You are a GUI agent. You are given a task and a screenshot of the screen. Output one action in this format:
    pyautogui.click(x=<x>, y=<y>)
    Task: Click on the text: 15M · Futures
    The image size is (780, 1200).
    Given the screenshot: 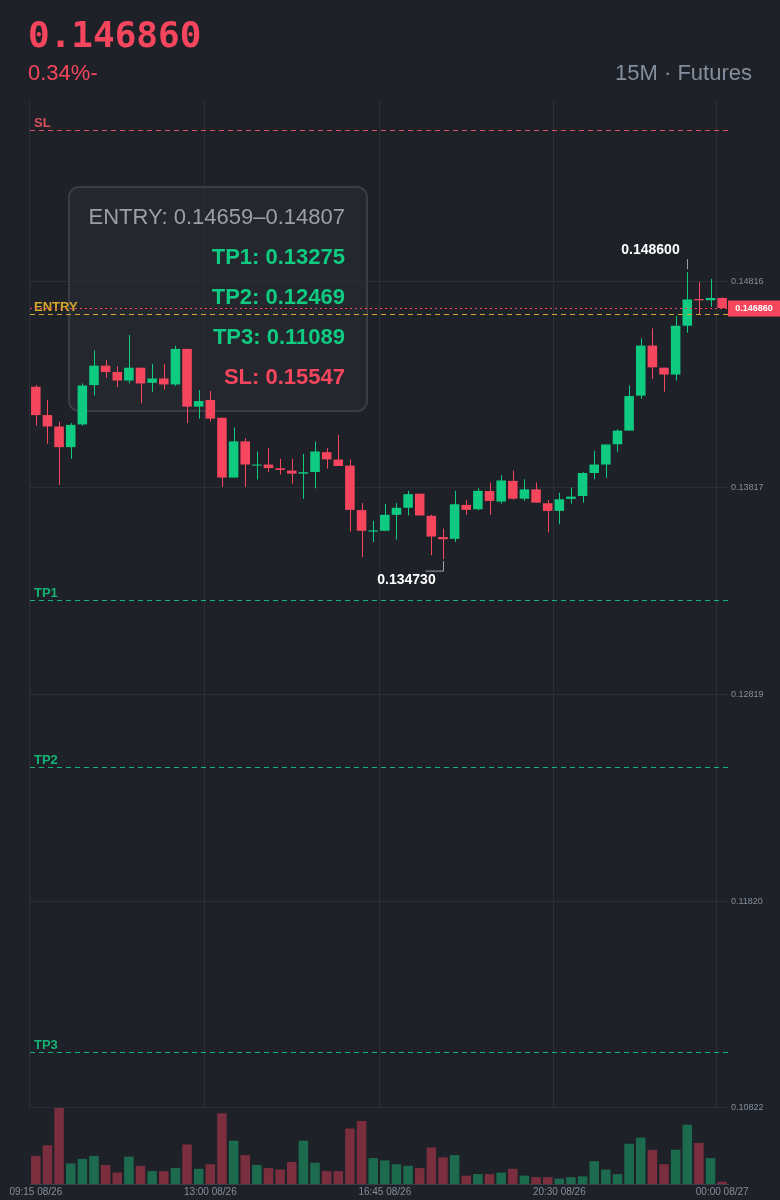 What is the action you would take?
    pyautogui.click(x=683, y=73)
    